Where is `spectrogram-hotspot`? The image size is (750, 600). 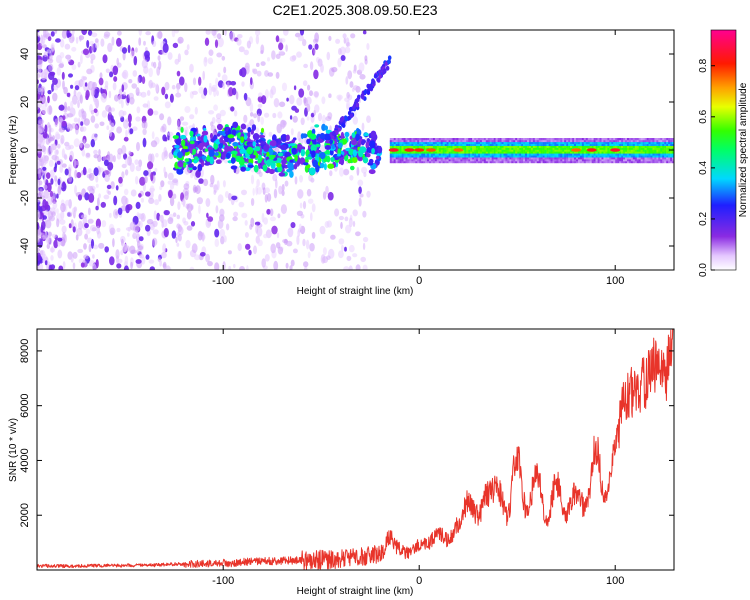 spectrogram-hotspot is located at coordinates (576, 150).